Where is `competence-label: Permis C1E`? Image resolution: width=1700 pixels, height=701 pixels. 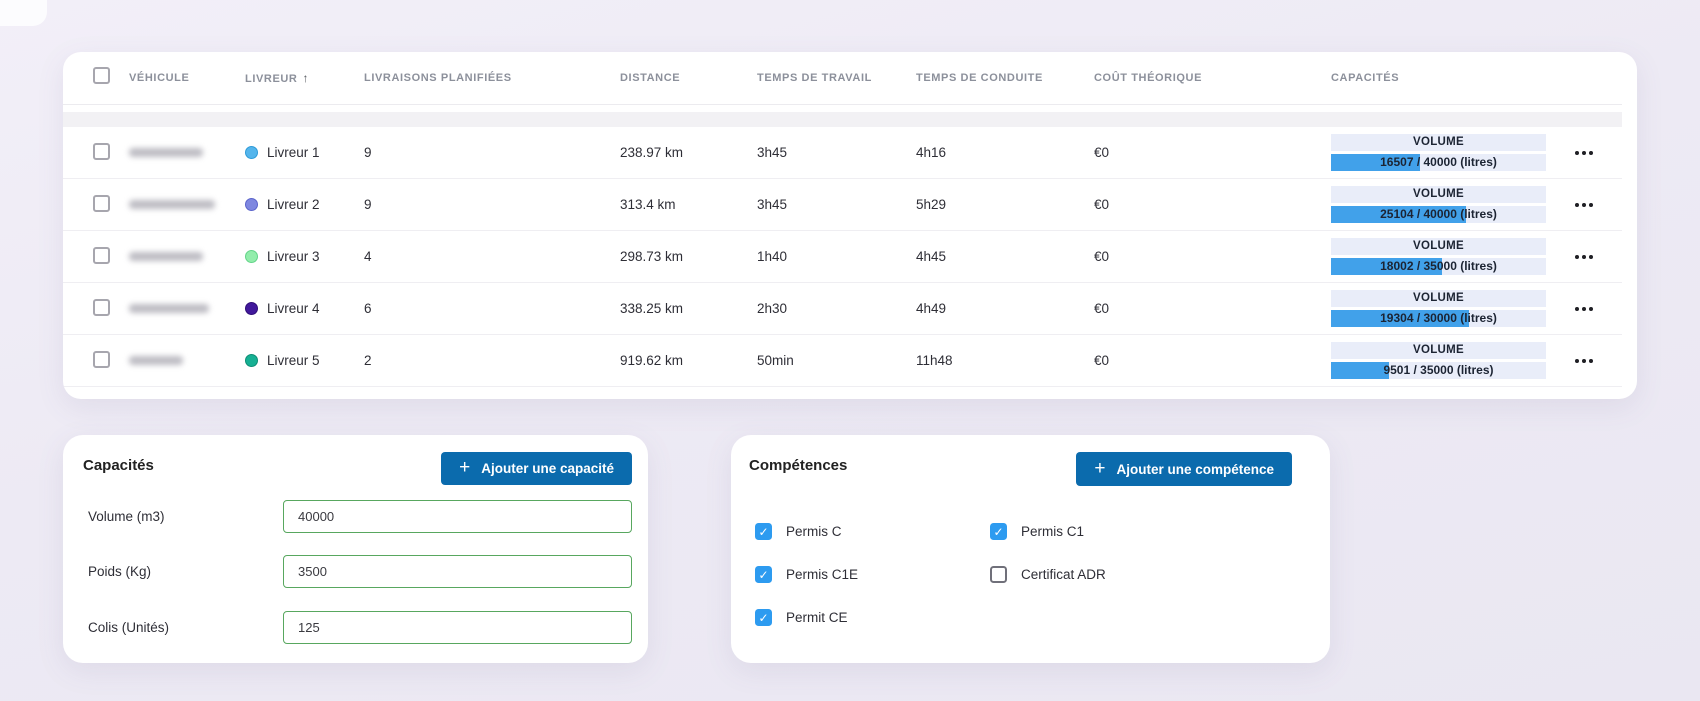
competence-label: Permis C1E is located at coordinates (822, 574).